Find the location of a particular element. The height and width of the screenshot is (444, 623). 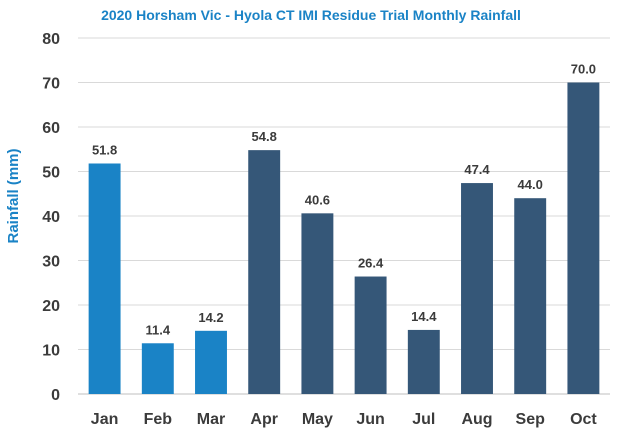

data-label-jan: 51.8 is located at coordinates (104, 149).